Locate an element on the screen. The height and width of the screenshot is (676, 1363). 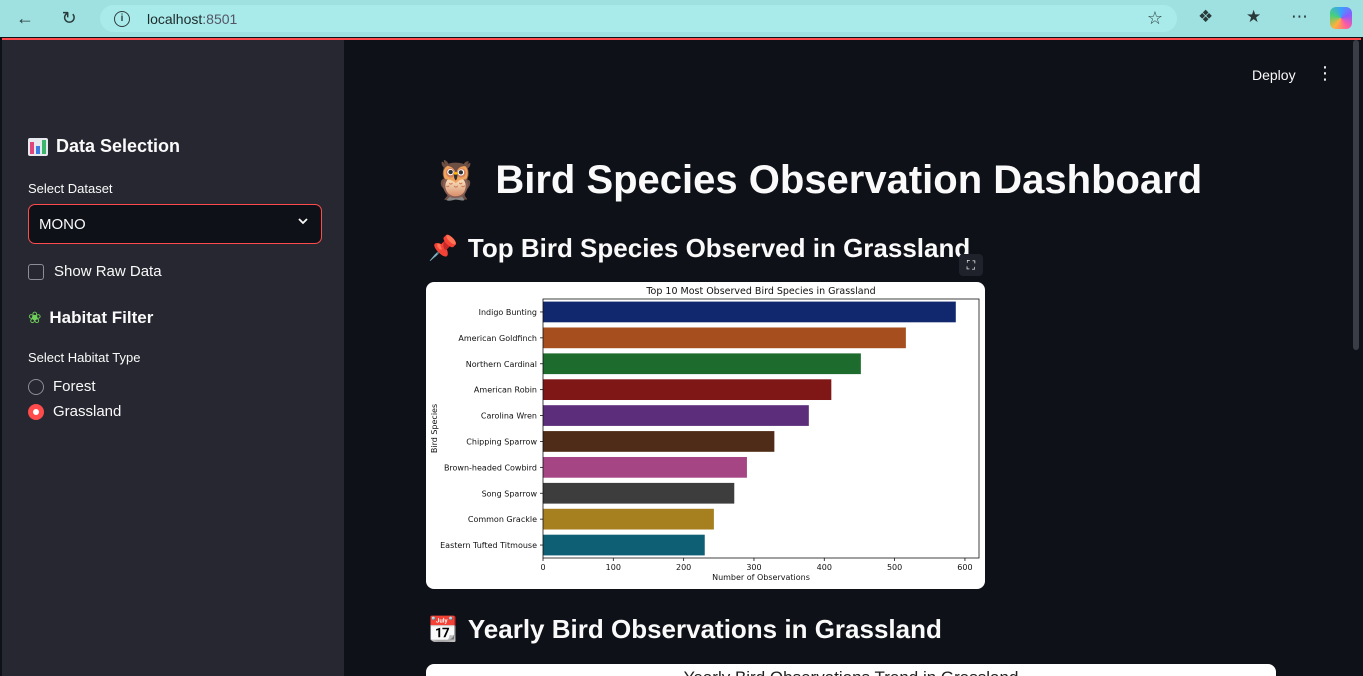
section-yearly: 📆 Yearly Bird Observations in Grassland is located at coordinates (685, 629).